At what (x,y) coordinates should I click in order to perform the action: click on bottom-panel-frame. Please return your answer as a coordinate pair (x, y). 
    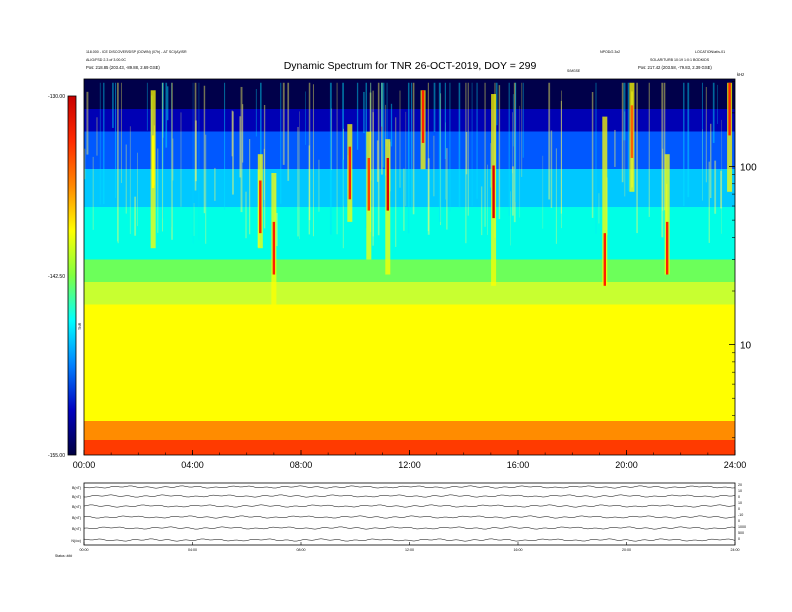
    Looking at the image, I should click on (409, 514).